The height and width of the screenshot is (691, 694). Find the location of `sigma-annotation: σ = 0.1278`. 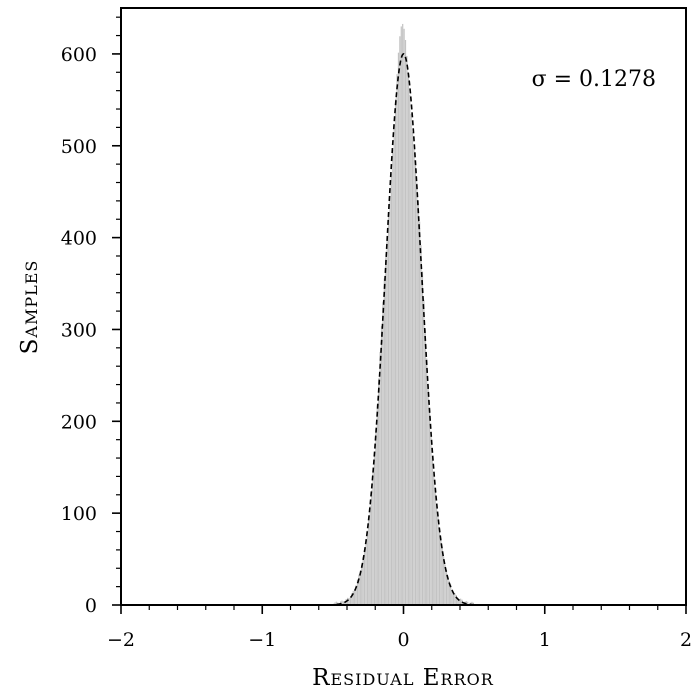

sigma-annotation: σ = 0.1278 is located at coordinates (594, 79).